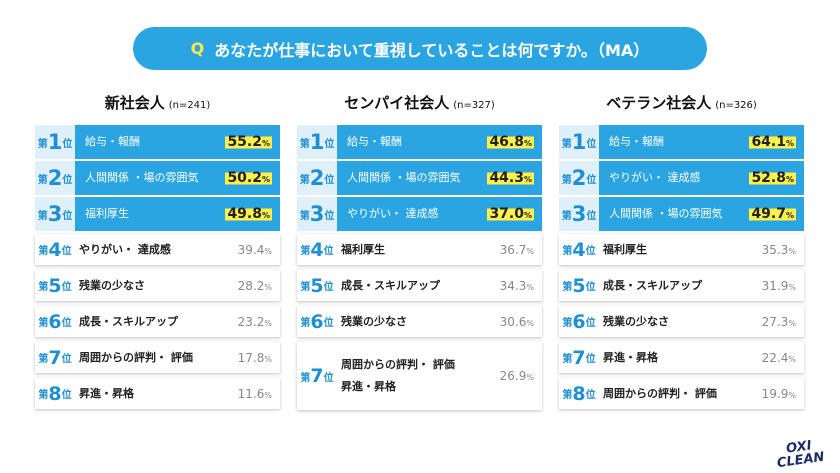 The width and height of the screenshot is (840, 473). I want to click on value-number: 44.3, so click(506, 178).